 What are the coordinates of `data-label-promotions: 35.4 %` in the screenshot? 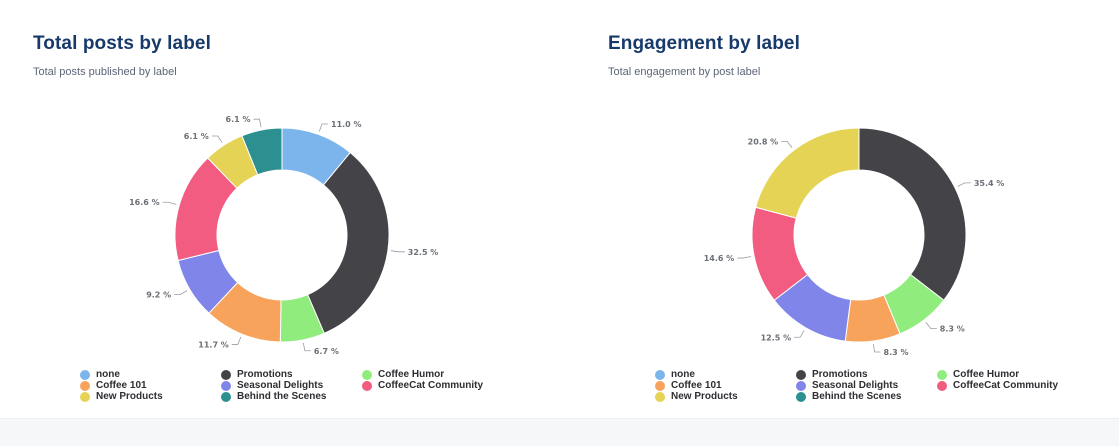 It's located at (989, 183).